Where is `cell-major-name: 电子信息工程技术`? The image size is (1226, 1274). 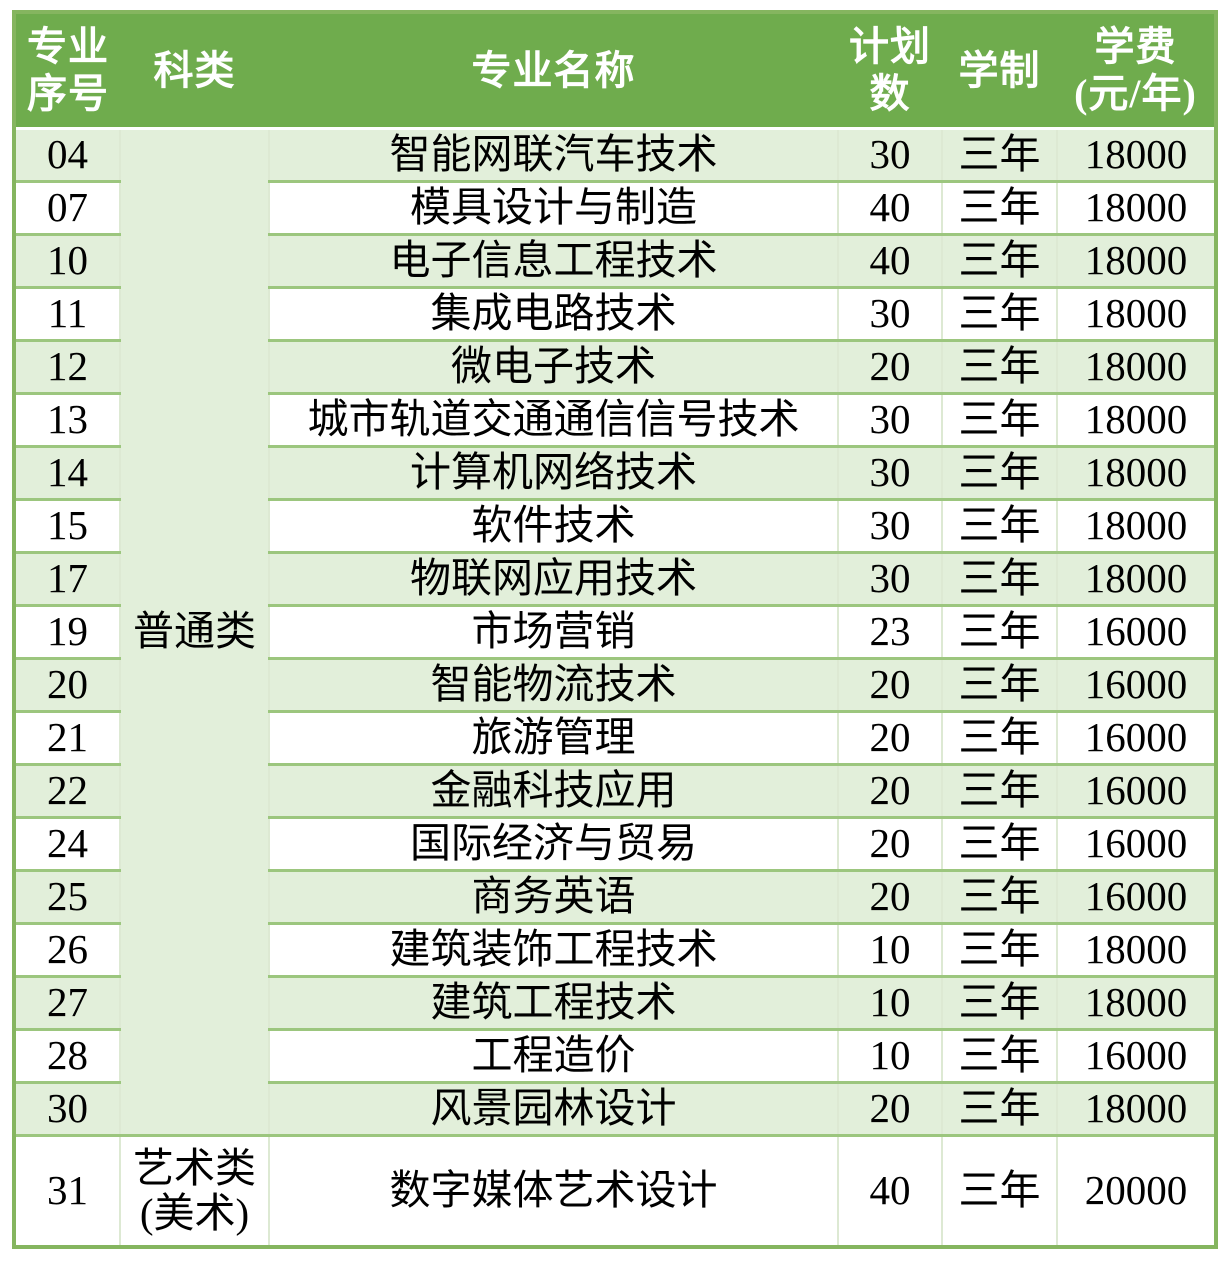 cell-major-name: 电子信息工程技术 is located at coordinates (553, 260).